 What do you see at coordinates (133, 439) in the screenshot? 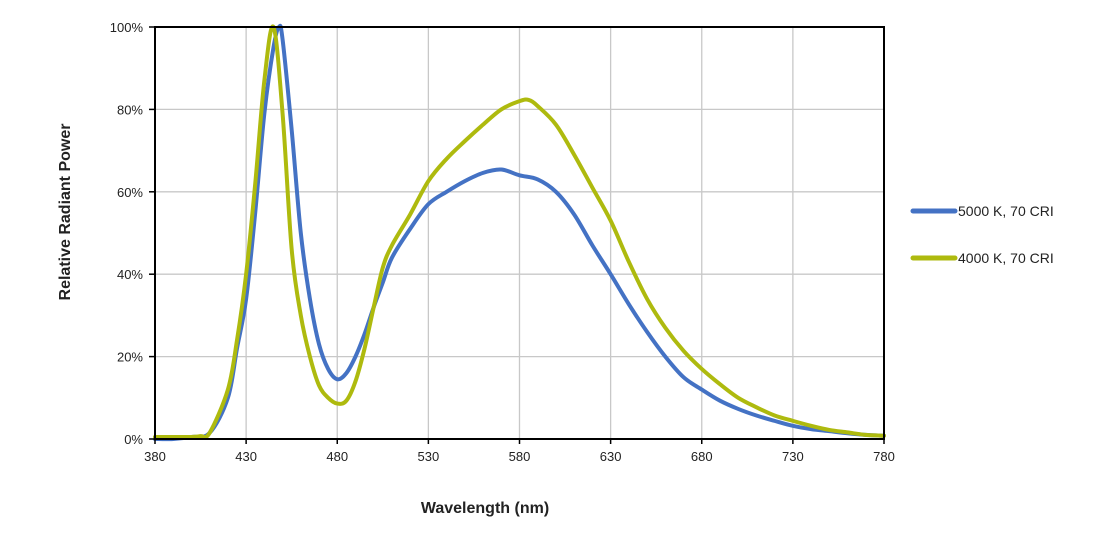
I see `y-tick-label: 0%` at bounding box center [133, 439].